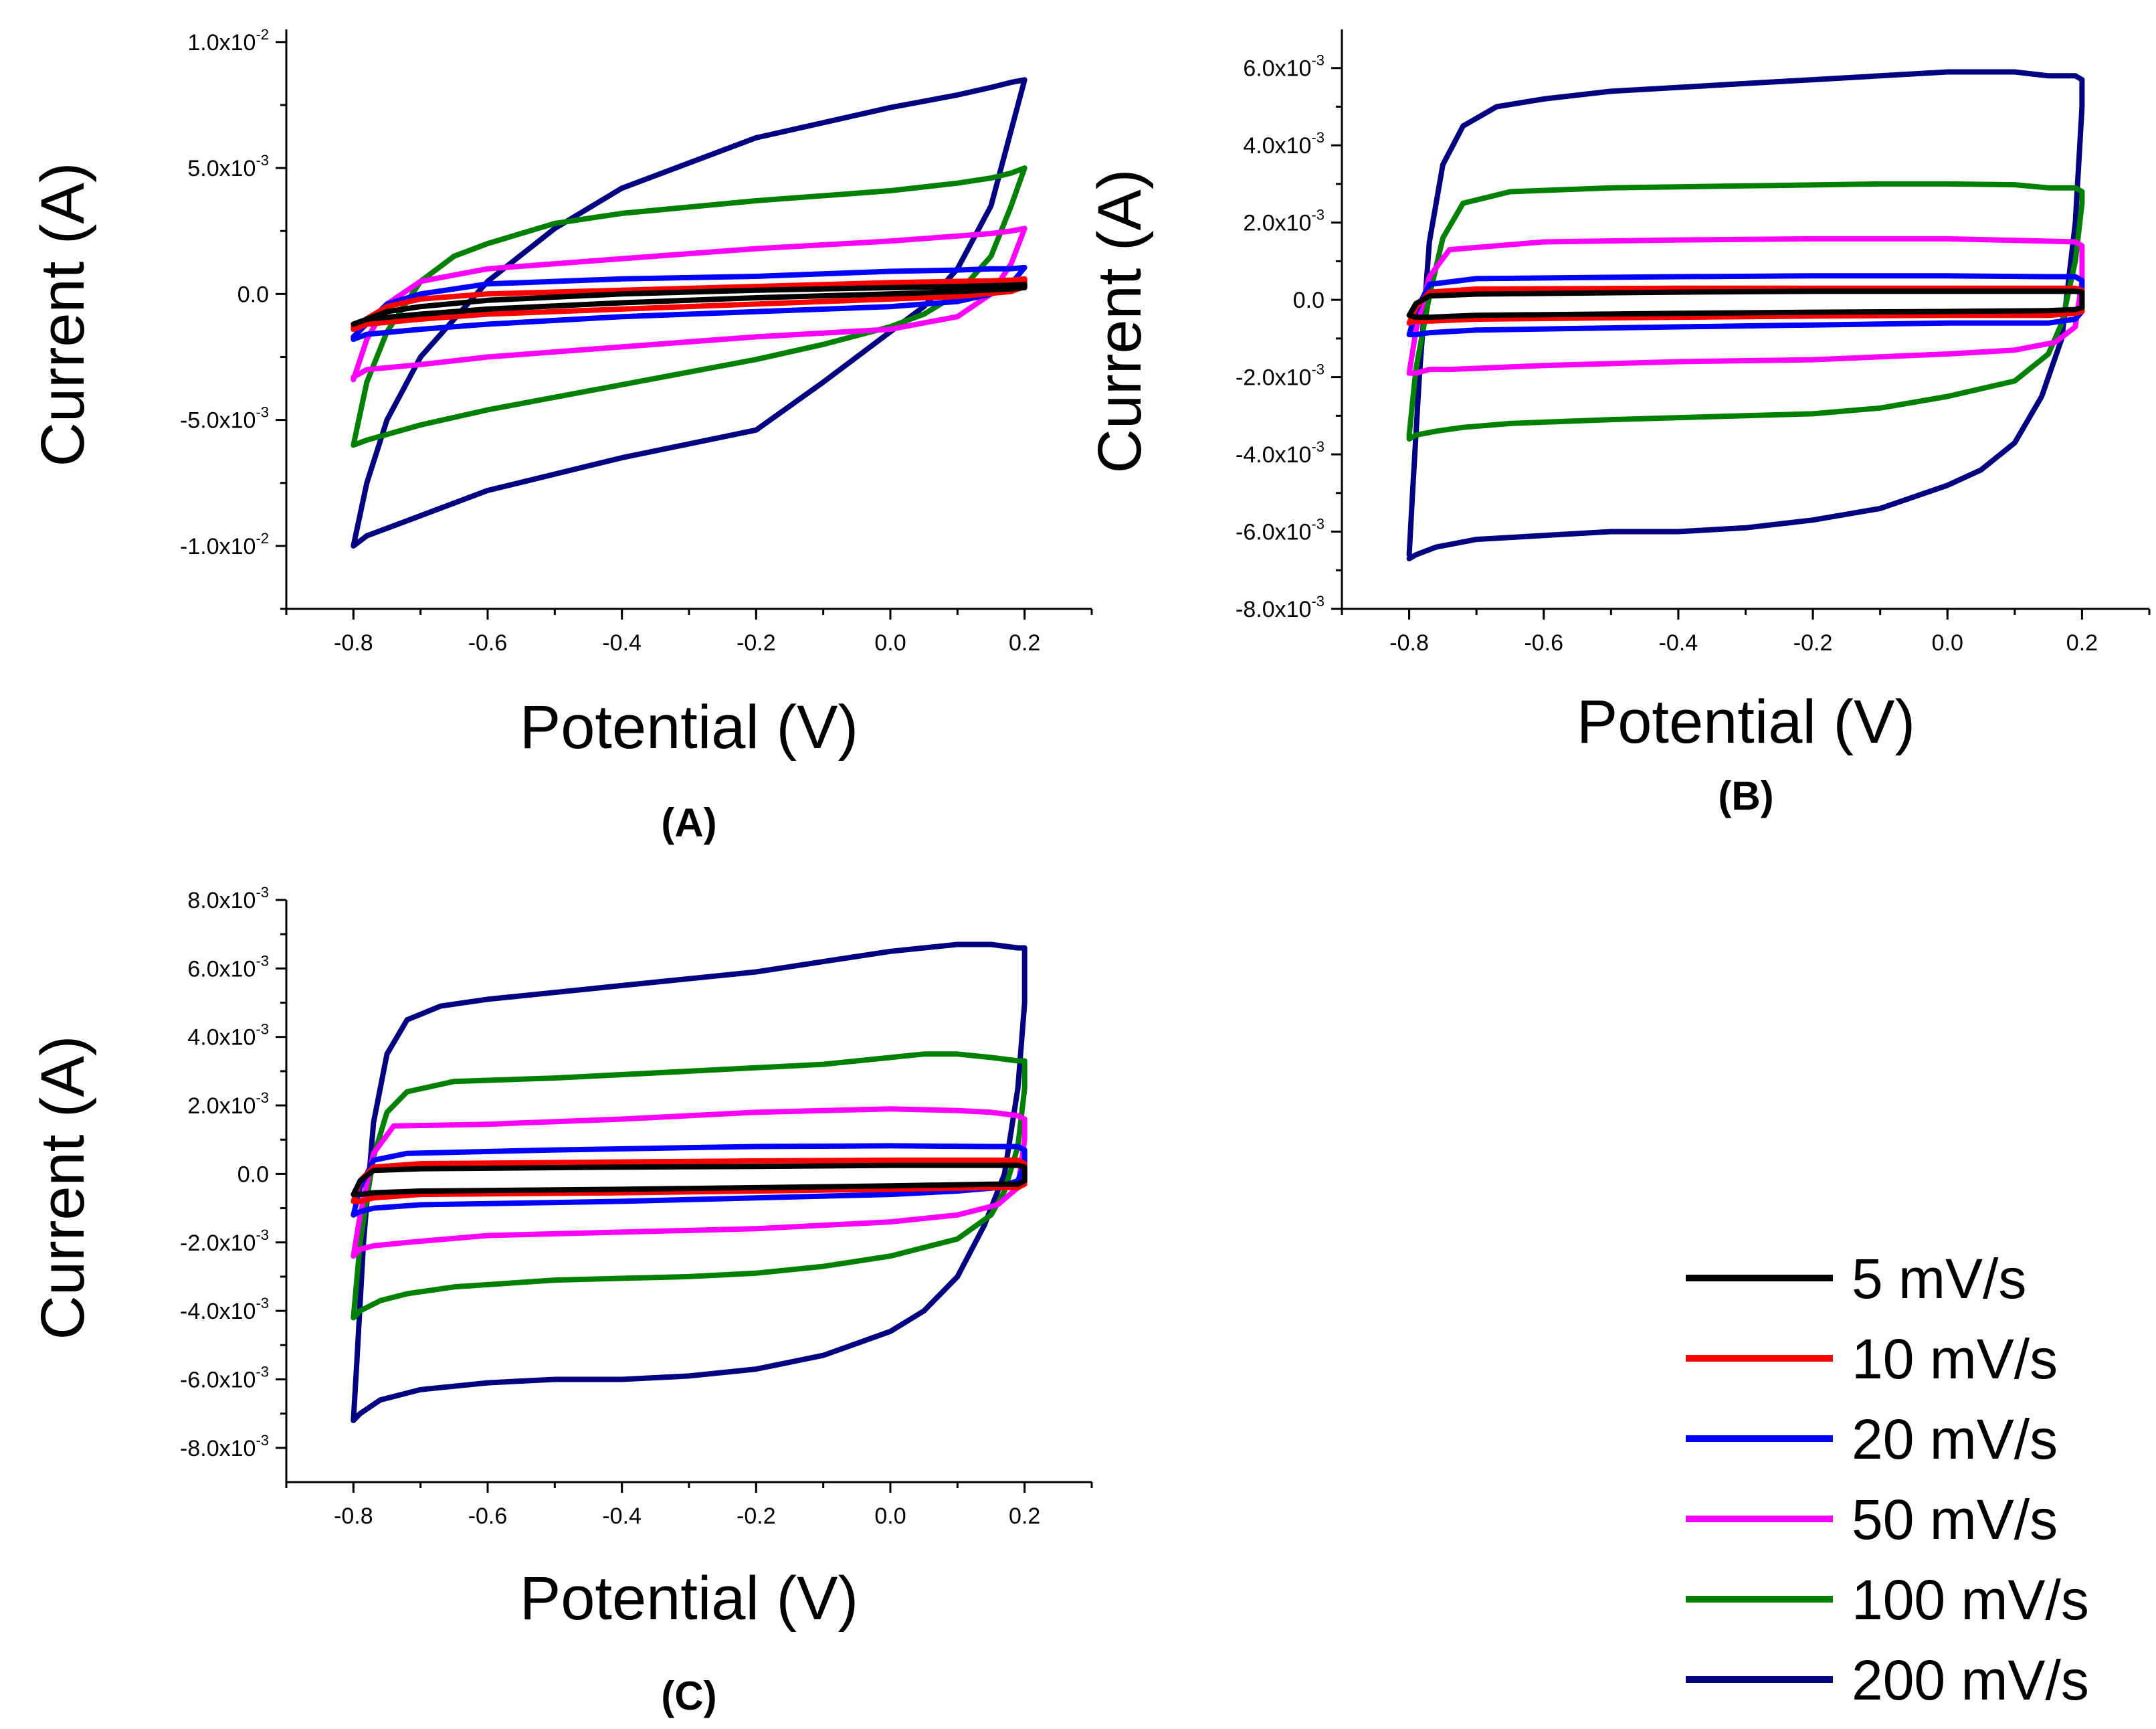 The height and width of the screenshot is (1729, 2156). I want to click on legend-entry: 5 mV/s, so click(1856, 1278).